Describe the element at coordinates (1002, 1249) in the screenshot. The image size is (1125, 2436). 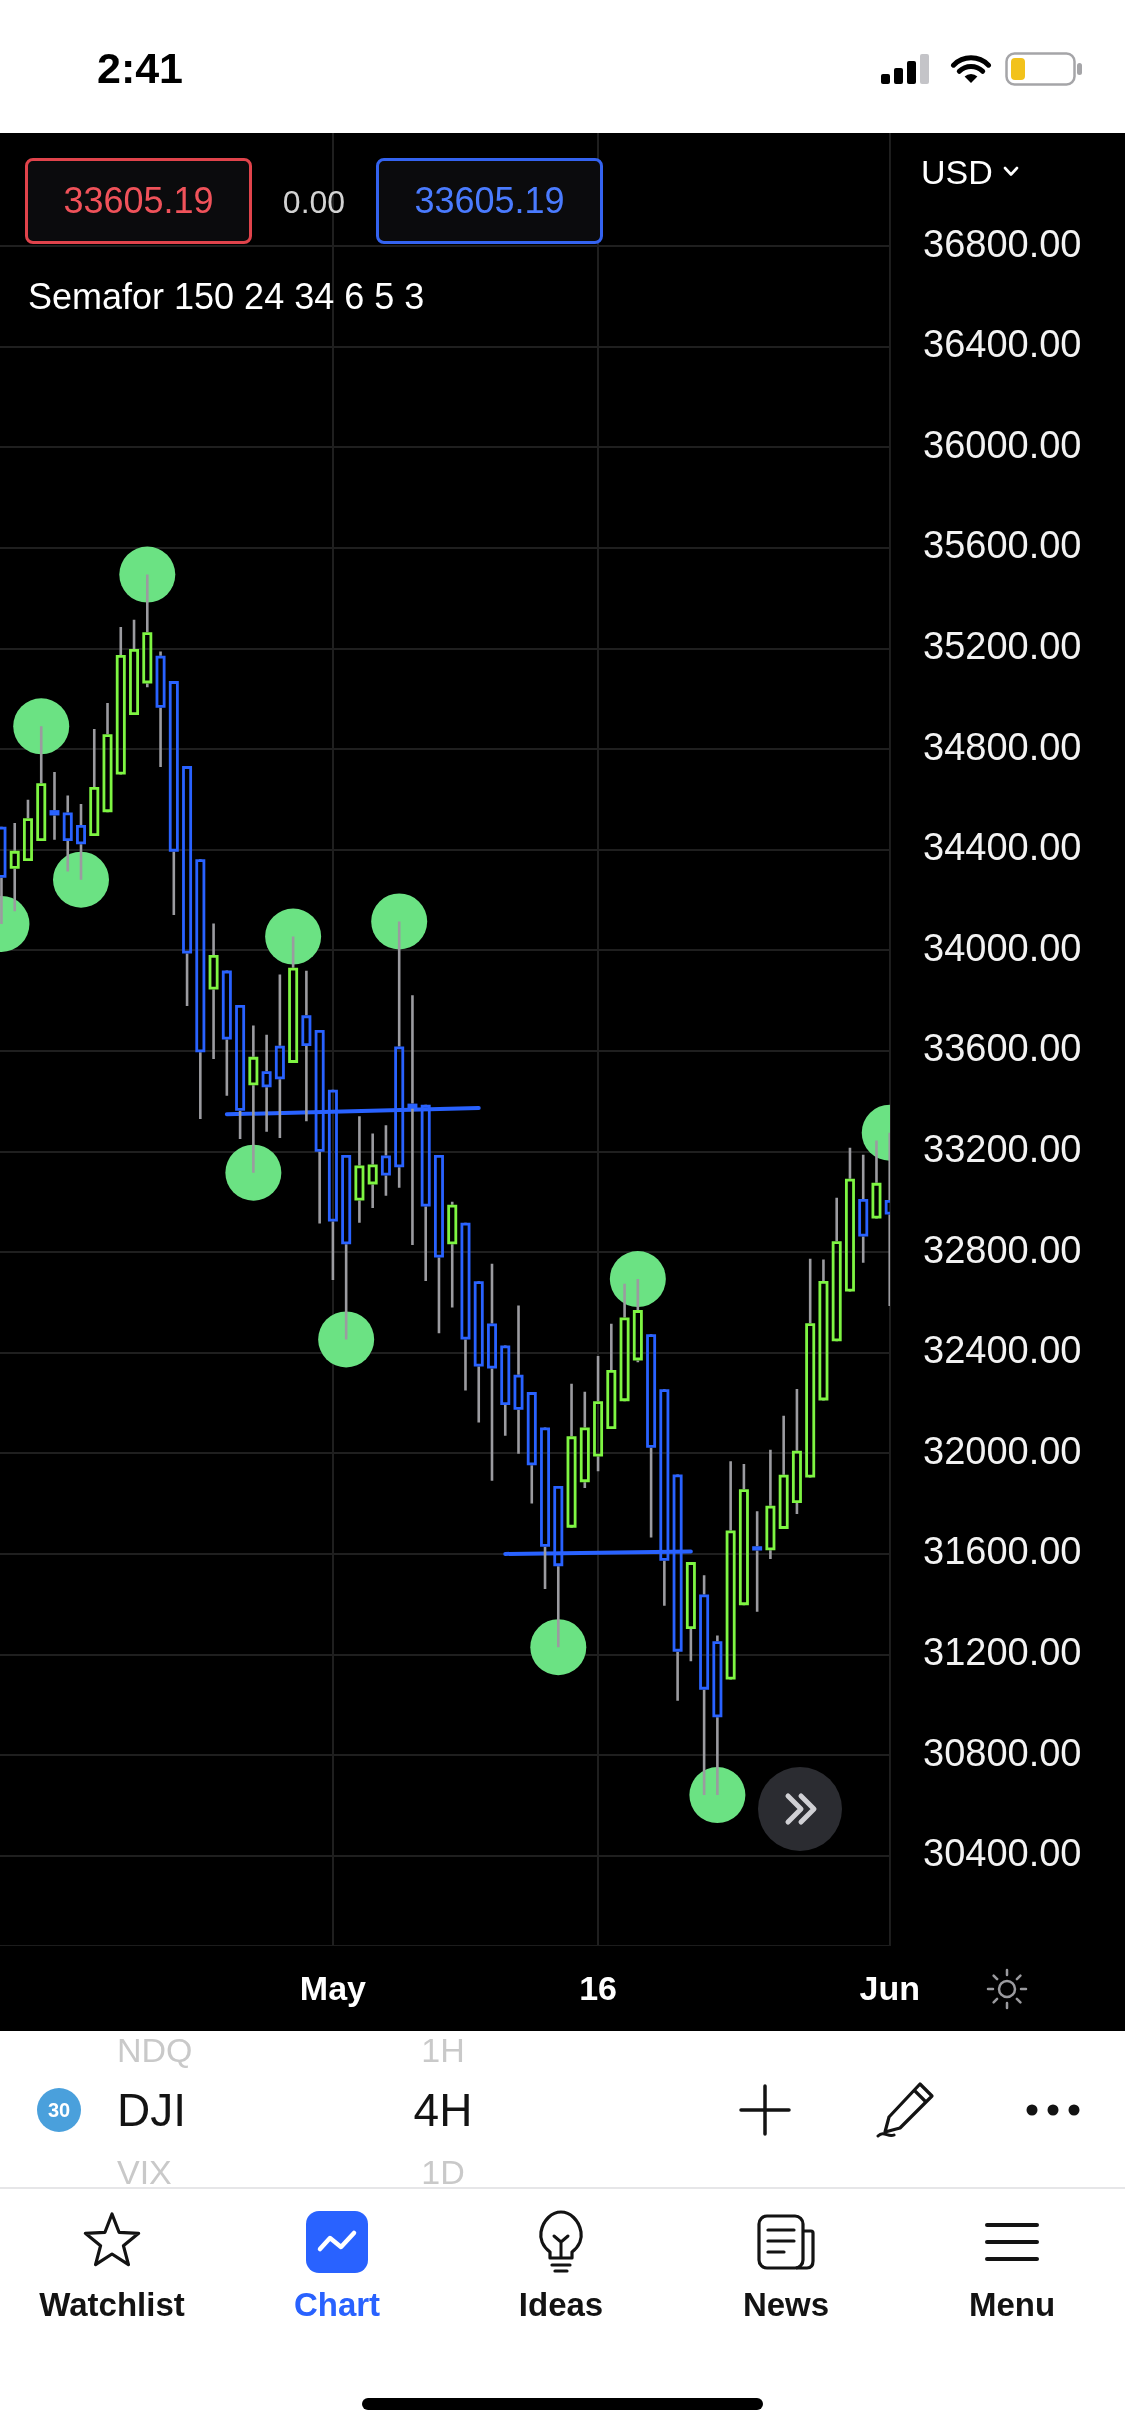
I see `y-tick-label: 32800.00` at that location.